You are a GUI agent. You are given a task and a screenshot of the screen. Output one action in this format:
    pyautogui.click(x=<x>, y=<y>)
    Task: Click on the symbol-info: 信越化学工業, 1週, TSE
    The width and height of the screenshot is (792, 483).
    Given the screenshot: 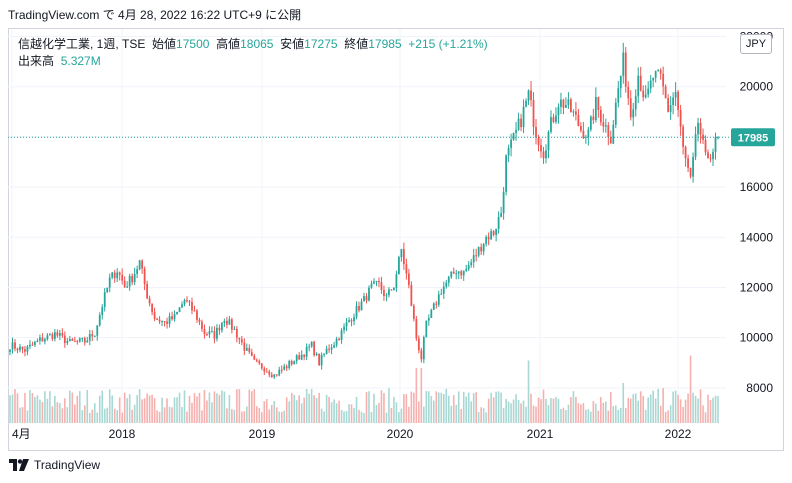 What is the action you would take?
    pyautogui.click(x=82, y=44)
    